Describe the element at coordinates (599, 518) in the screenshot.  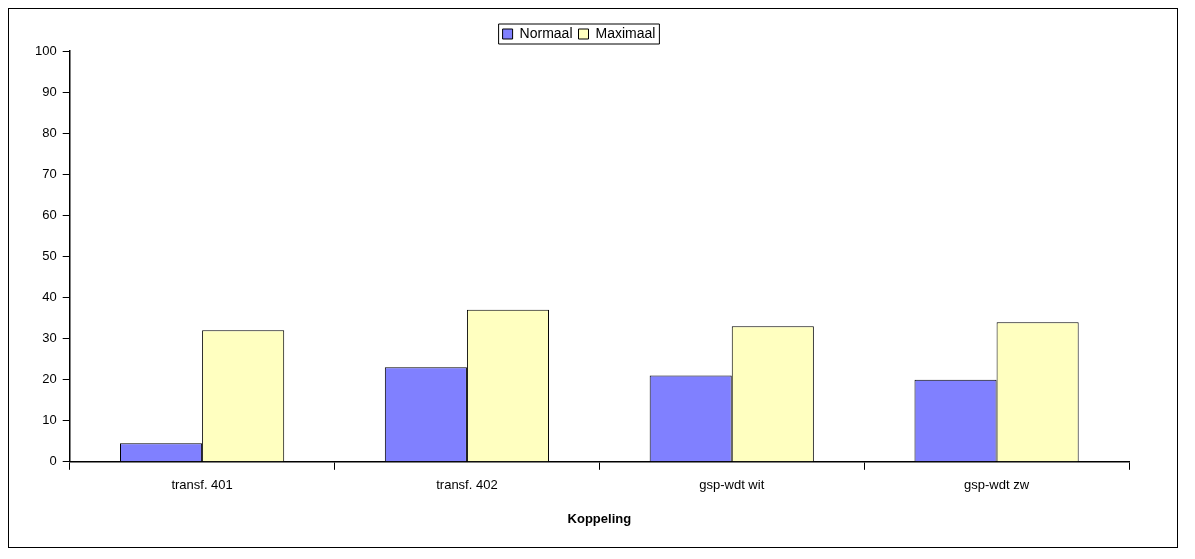
I see `x-axis-title: Koppeling` at that location.